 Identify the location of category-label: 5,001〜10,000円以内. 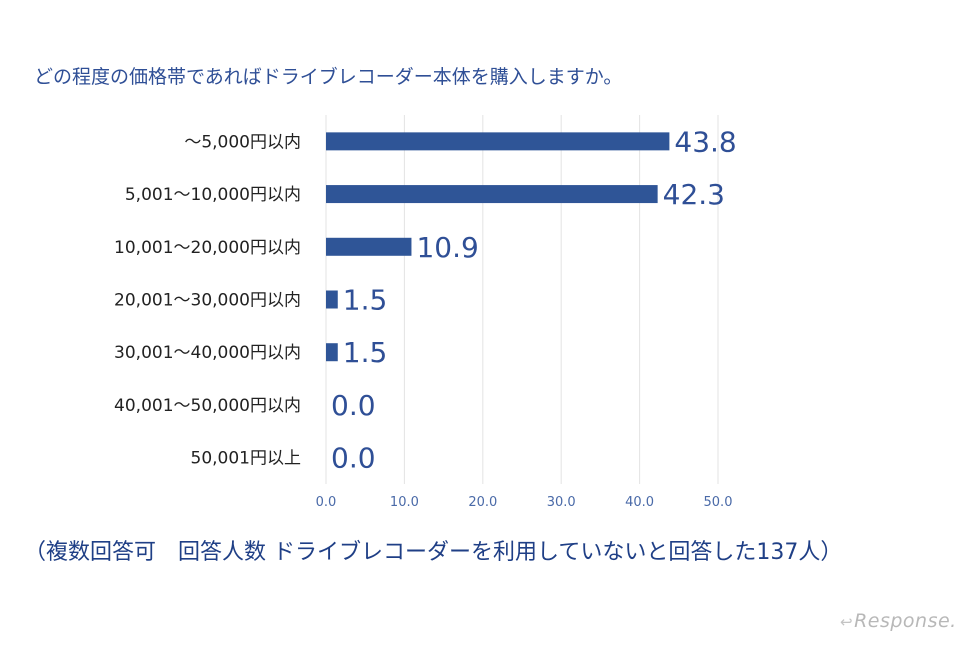
(213, 195).